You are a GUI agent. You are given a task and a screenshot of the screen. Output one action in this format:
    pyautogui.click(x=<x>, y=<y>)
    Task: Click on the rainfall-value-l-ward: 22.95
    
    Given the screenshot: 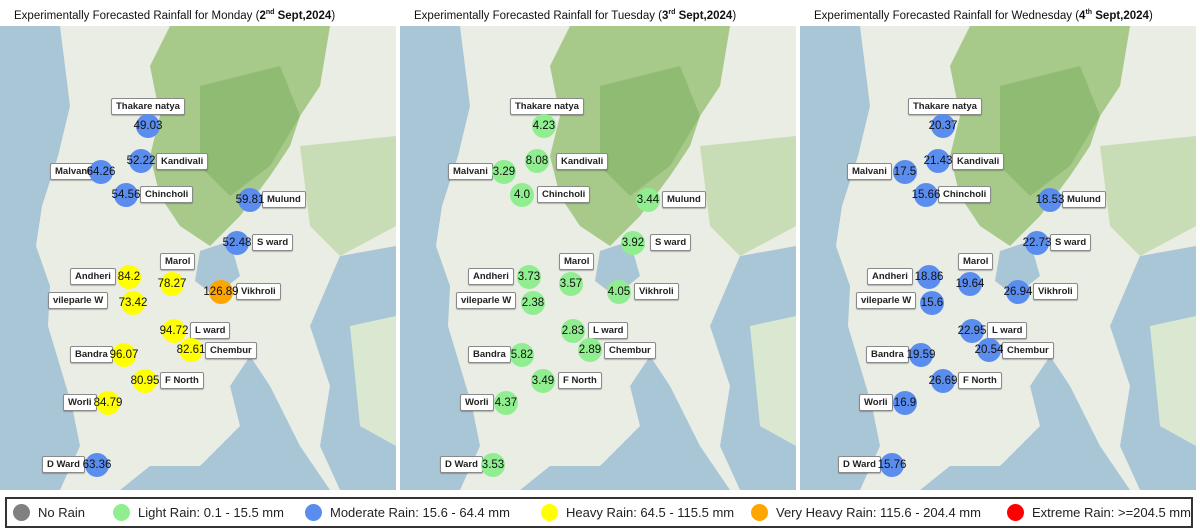 What is the action you would take?
    pyautogui.click(x=972, y=331)
    